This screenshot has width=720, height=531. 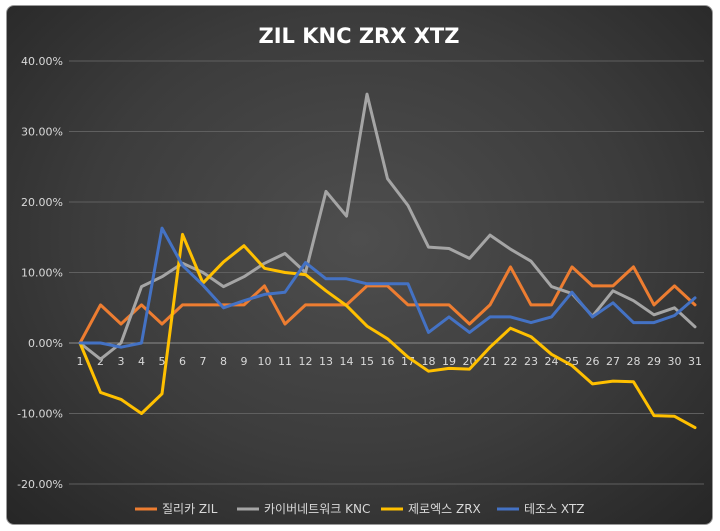 I want to click on legend-item: 테조스 XTZ, so click(x=541, y=509).